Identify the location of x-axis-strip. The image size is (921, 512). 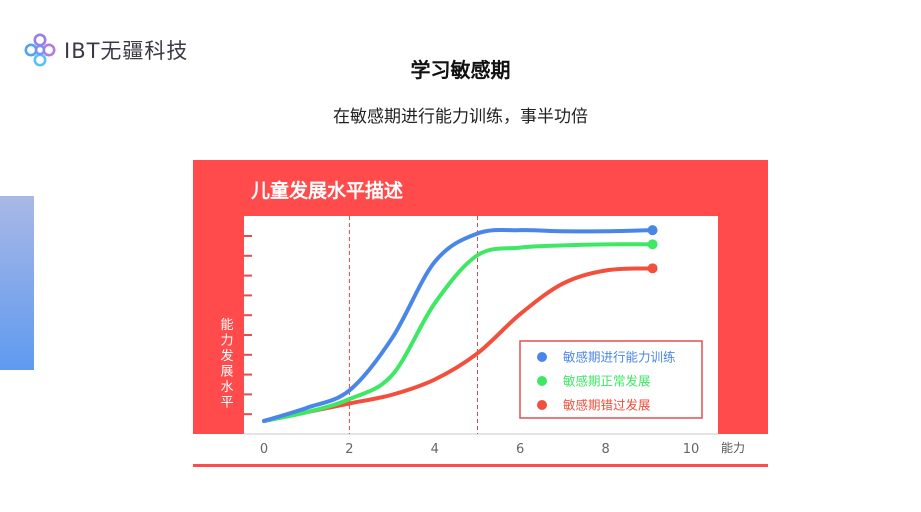
(480, 449).